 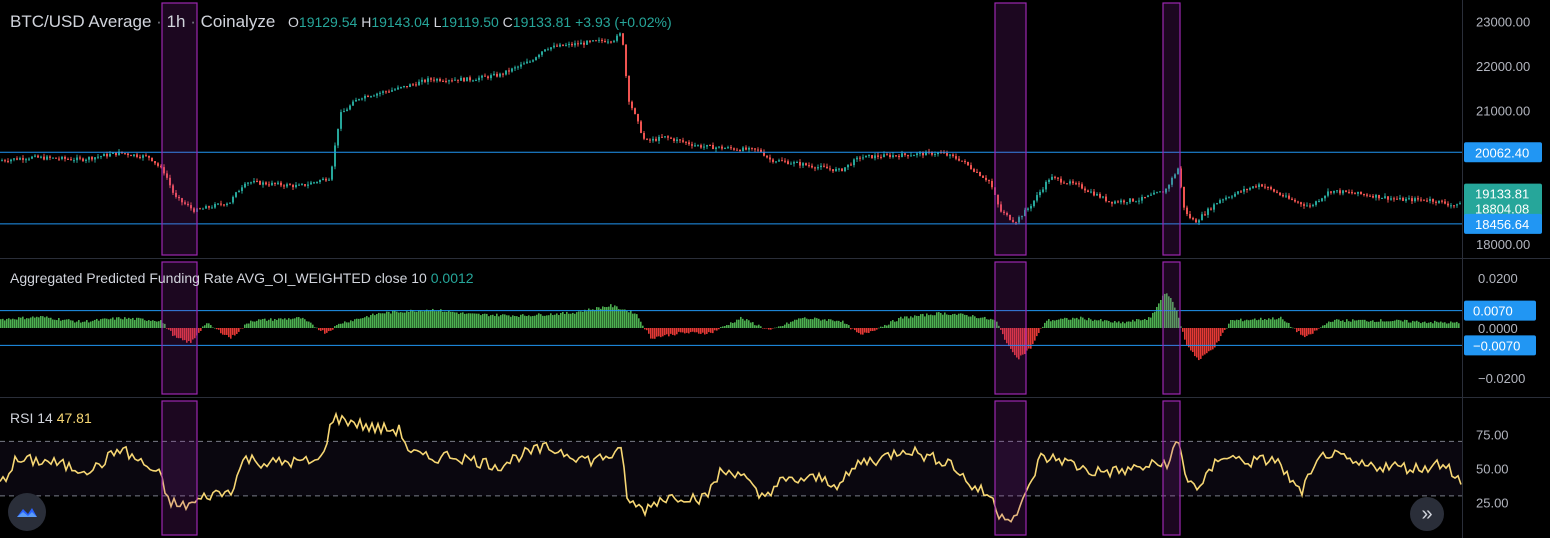 I want to click on price-tag-label: 18804.08, so click(x=1502, y=208).